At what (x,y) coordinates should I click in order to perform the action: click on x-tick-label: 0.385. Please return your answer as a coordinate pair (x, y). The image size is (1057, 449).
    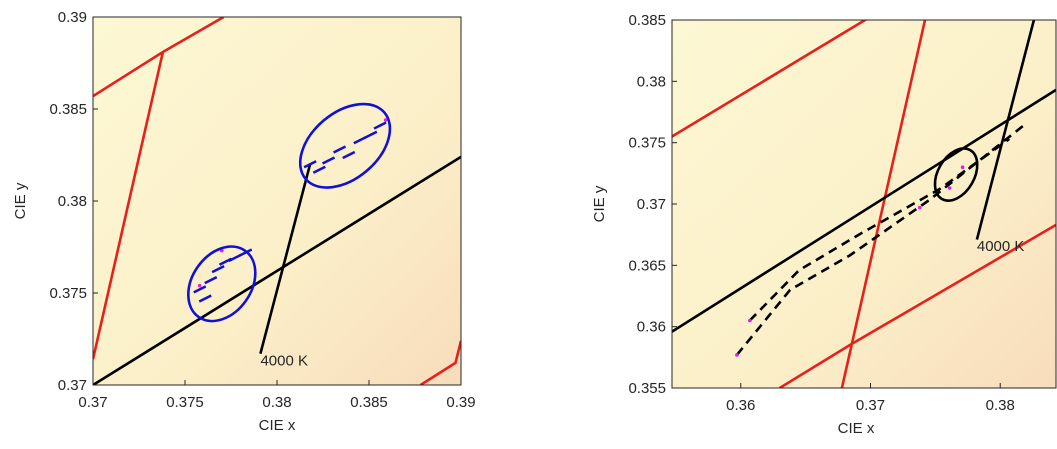
    Looking at the image, I should click on (369, 402).